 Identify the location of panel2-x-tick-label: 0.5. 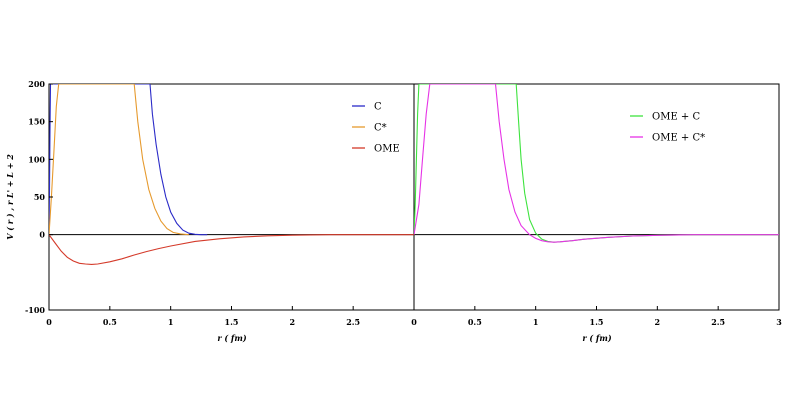
(475, 322).